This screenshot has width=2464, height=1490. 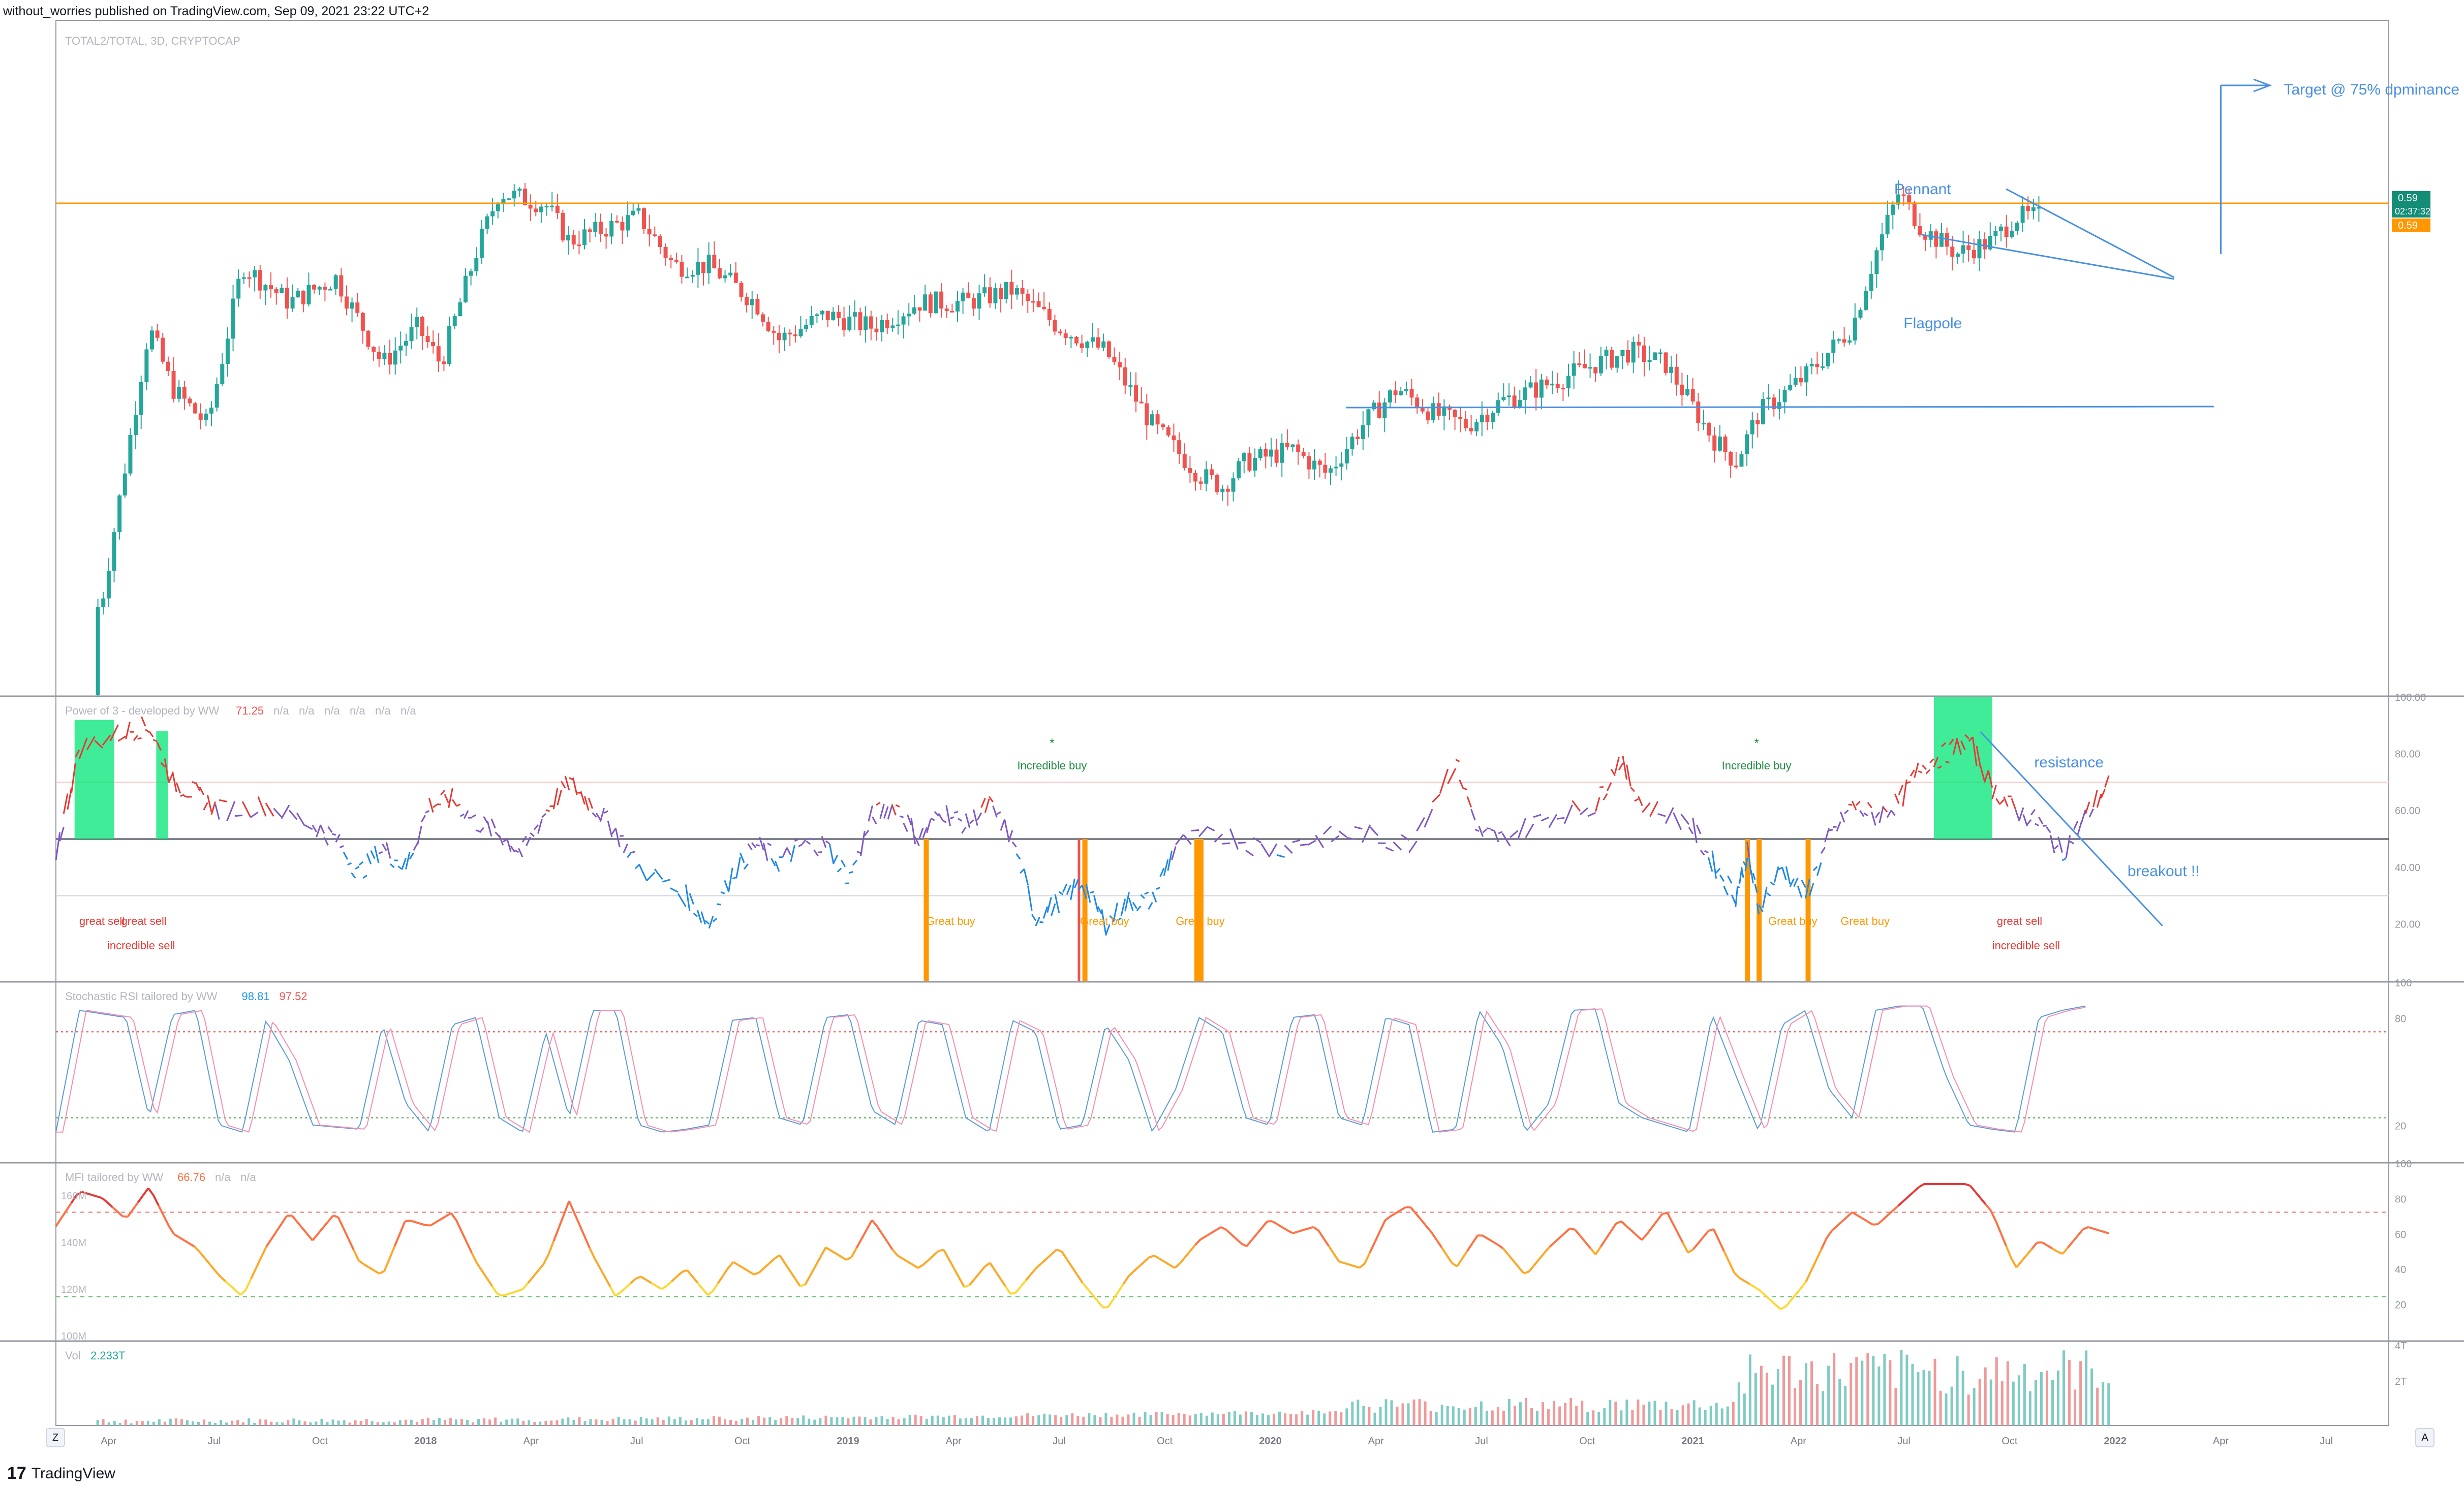 I want to click on time-tick-label: Jul, so click(x=637, y=1441).